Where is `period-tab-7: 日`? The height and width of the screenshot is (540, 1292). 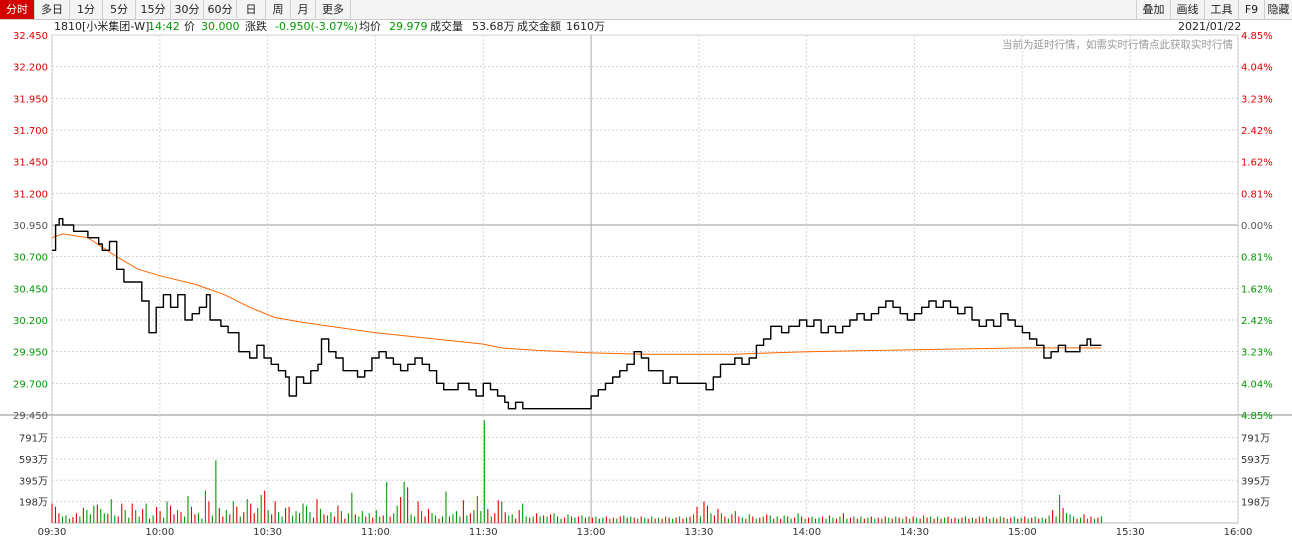 period-tab-7: 日 is located at coordinates (251, 9).